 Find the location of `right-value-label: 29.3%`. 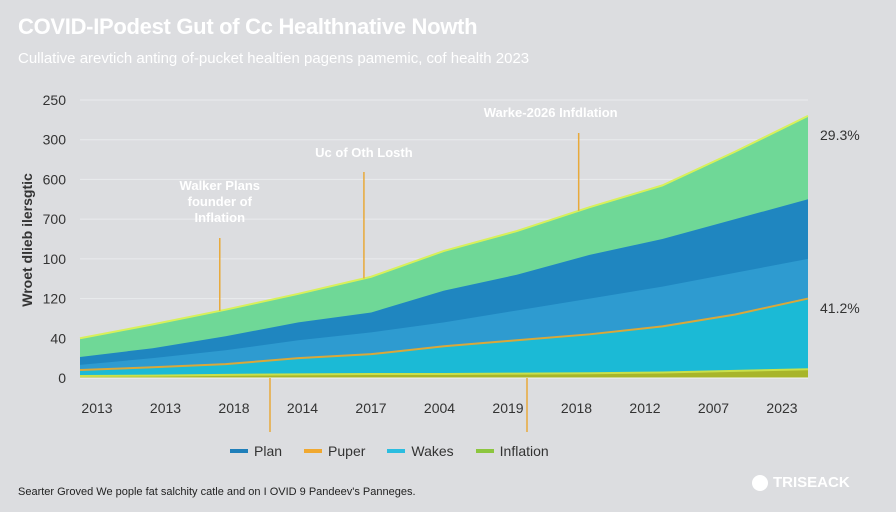

right-value-label: 29.3% is located at coordinates (840, 135).